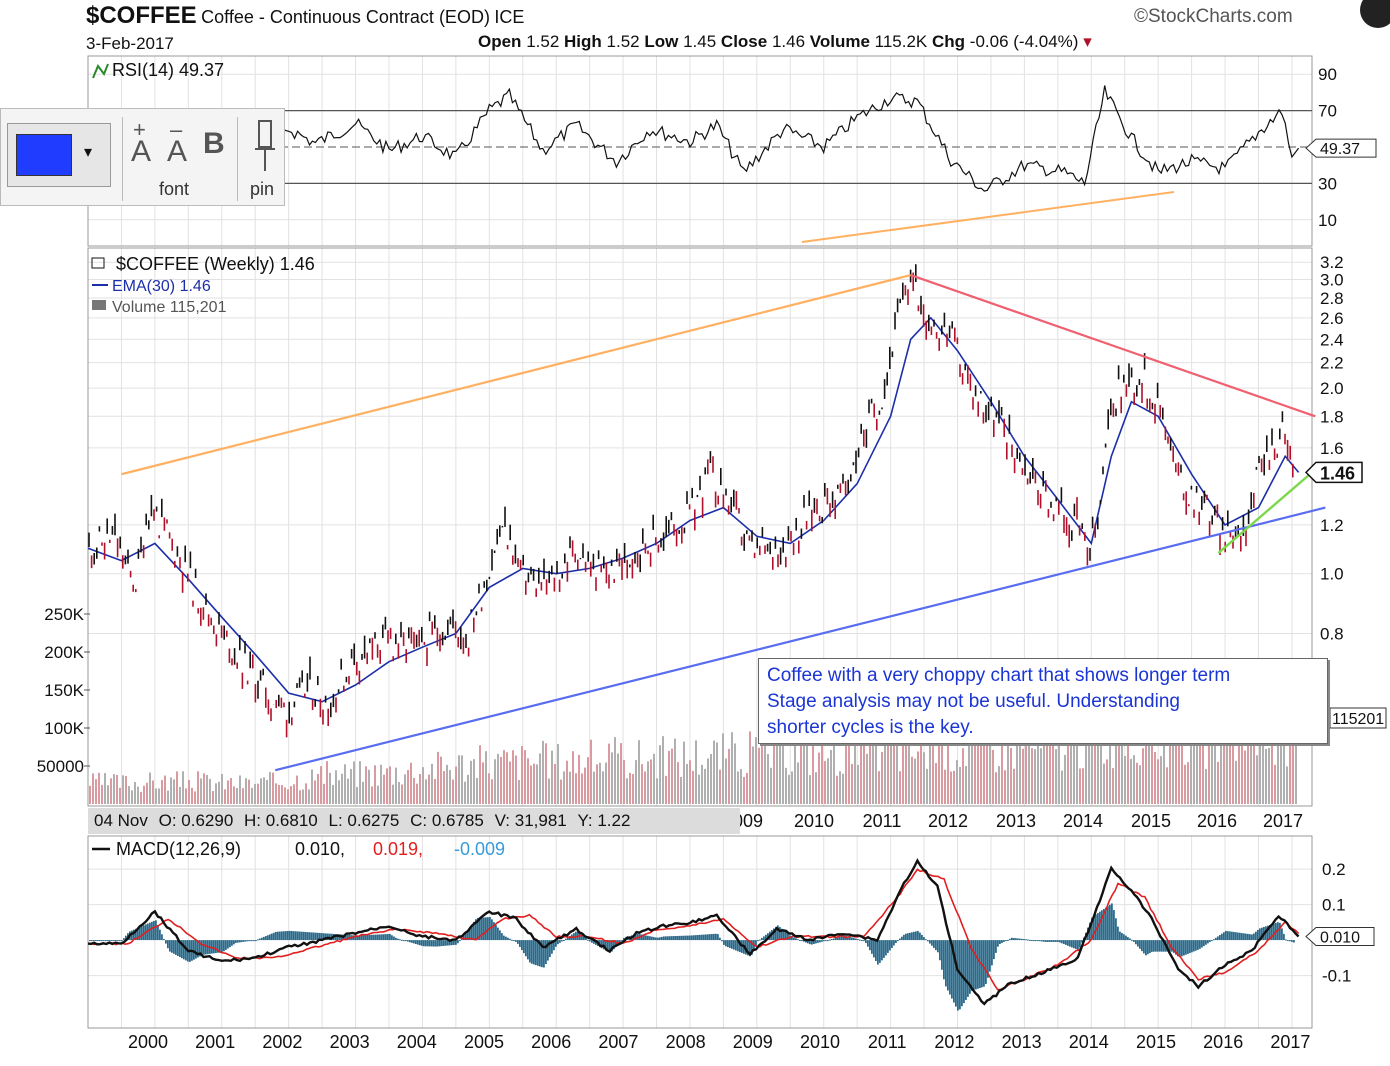 This screenshot has width=1390, height=1066. I want to click on macd-value-tag, so click(1340, 937).